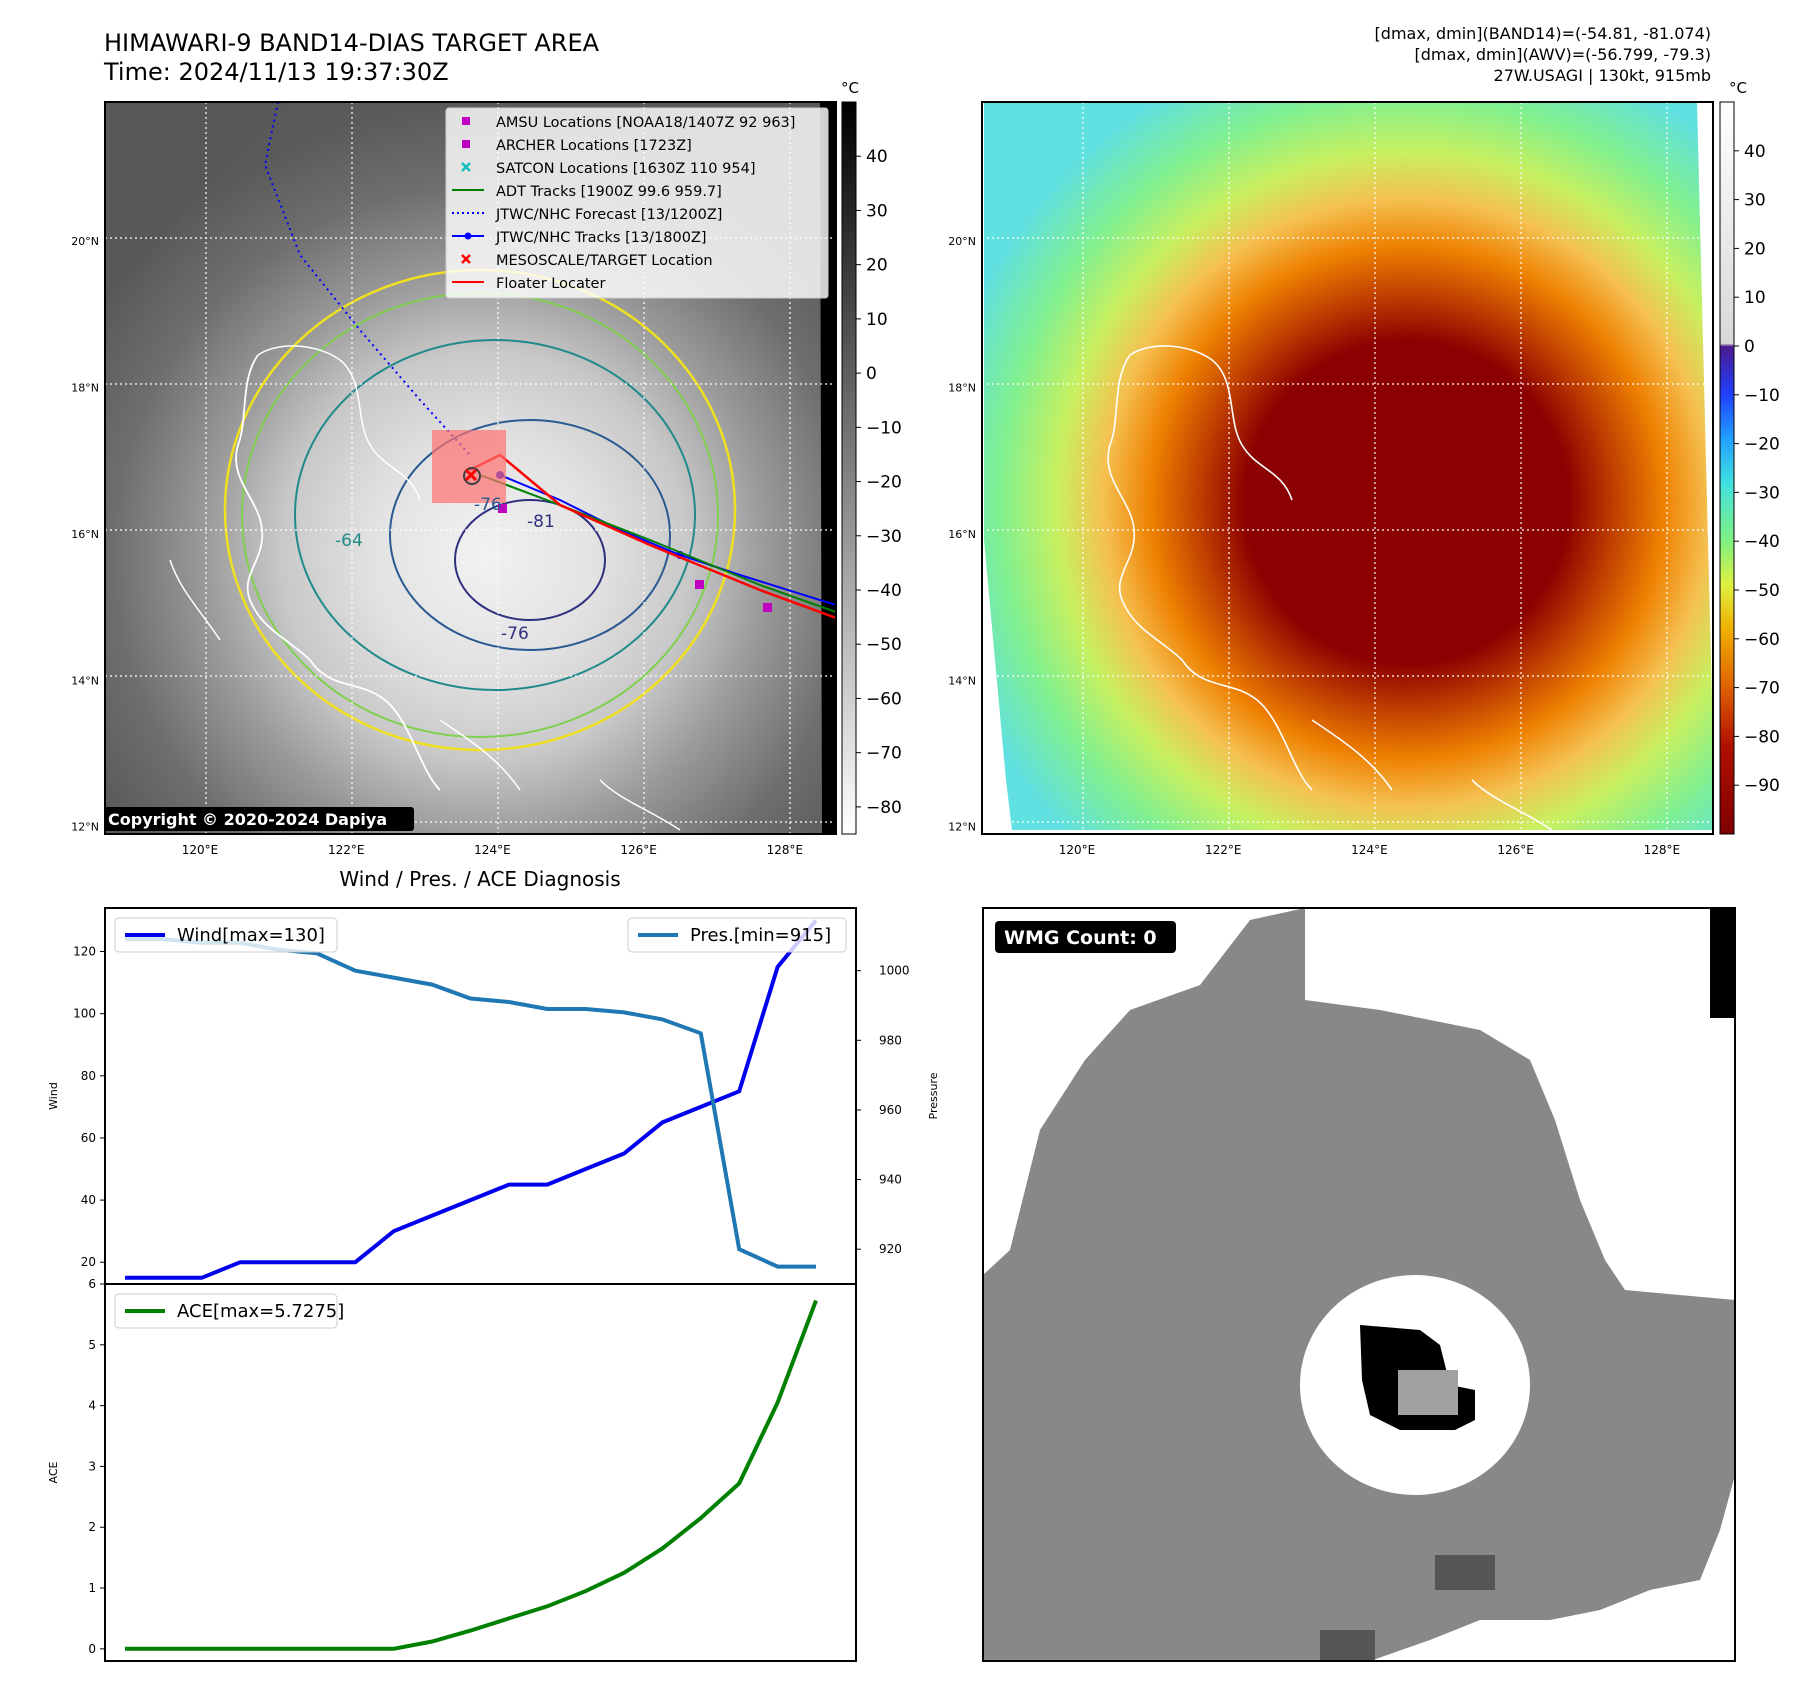 The width and height of the screenshot is (1797, 1690). What do you see at coordinates (760, 935) in the screenshot?
I see `legend-label: Pres.[min=915]` at bounding box center [760, 935].